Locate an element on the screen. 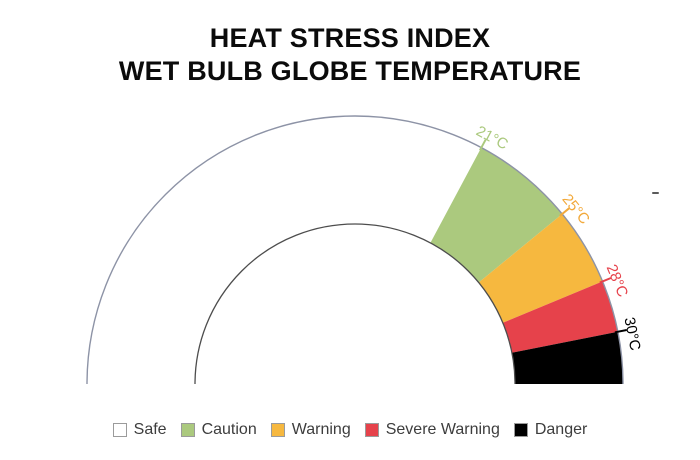 This screenshot has height=460, width=700. legend-label-safe: Safe is located at coordinates (150, 429).